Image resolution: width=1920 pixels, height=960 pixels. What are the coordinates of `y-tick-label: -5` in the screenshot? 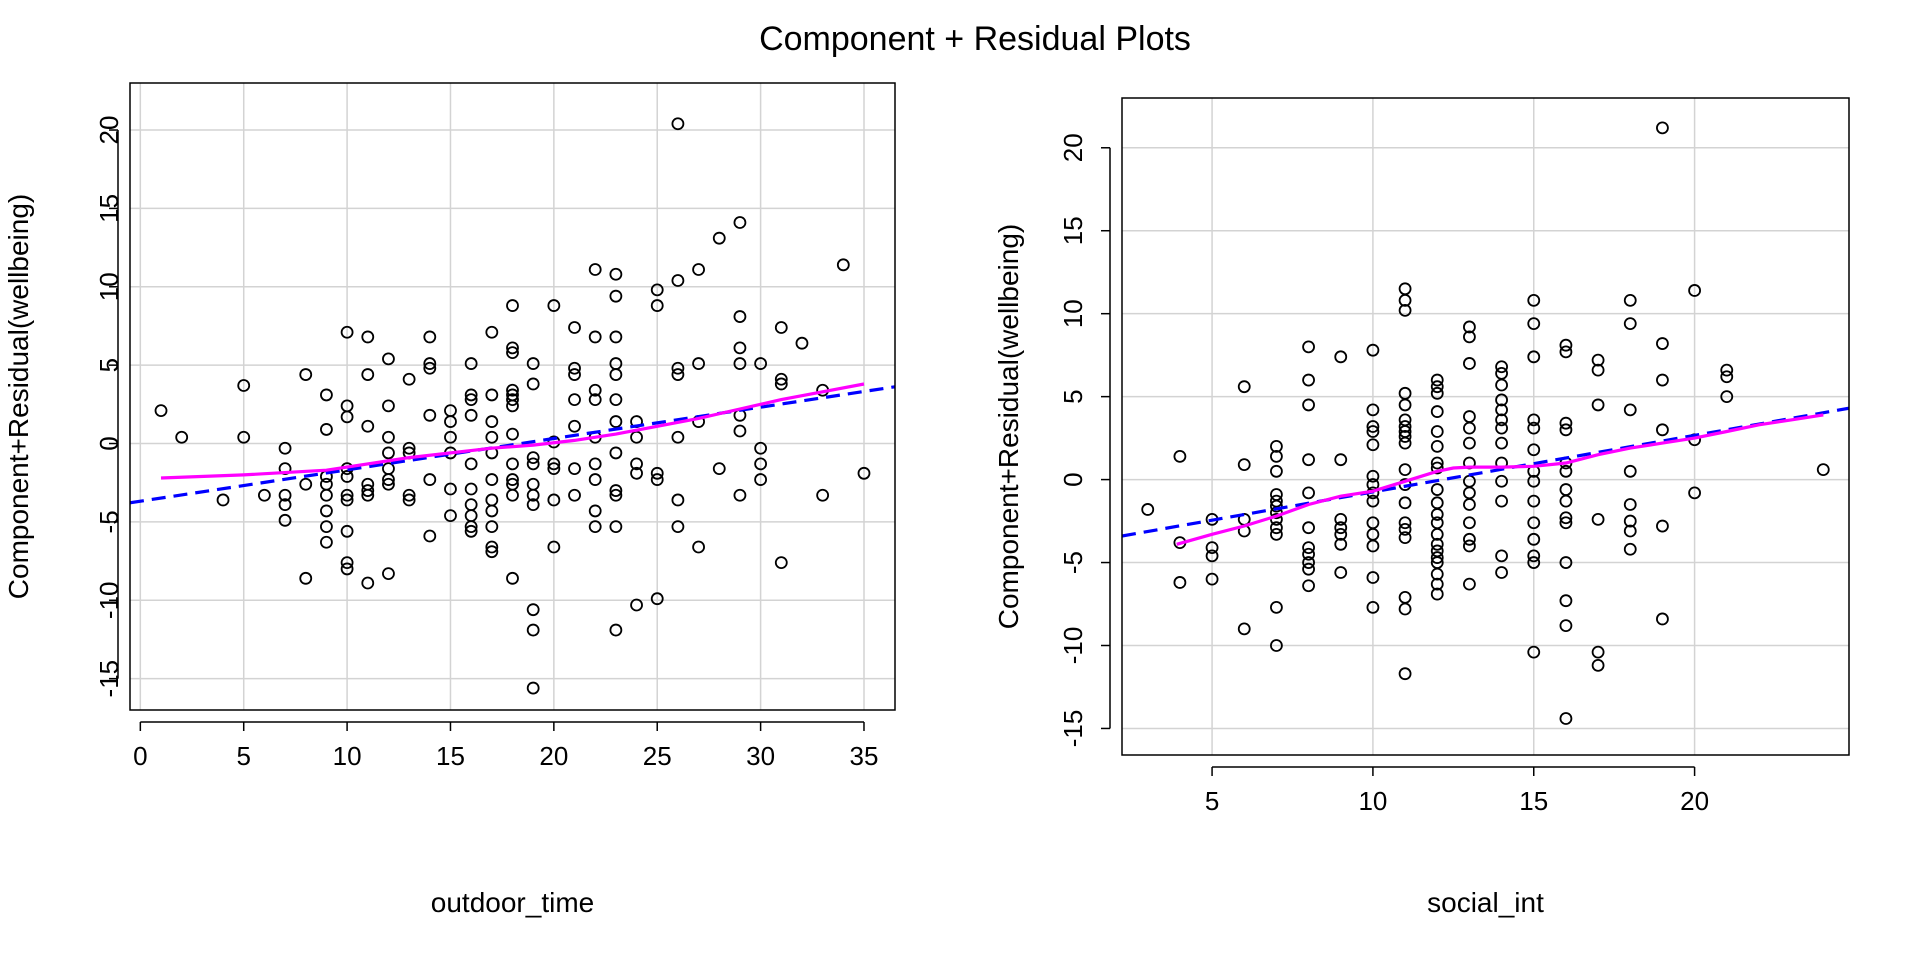 It's located at (1073, 562).